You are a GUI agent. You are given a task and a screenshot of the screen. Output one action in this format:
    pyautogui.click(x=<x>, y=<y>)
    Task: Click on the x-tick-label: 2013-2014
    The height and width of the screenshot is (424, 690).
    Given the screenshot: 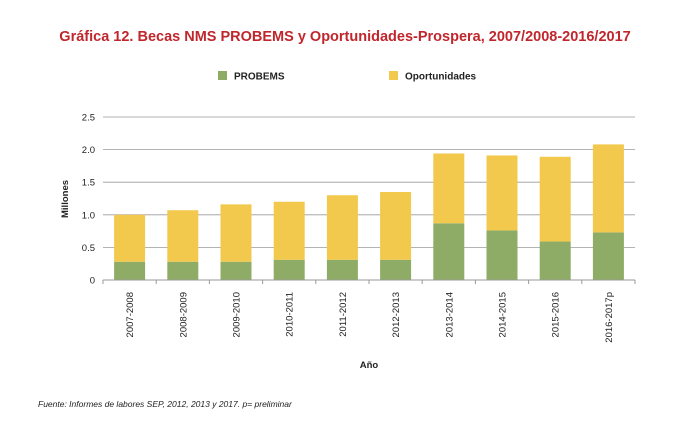 What is the action you would take?
    pyautogui.click(x=449, y=314)
    